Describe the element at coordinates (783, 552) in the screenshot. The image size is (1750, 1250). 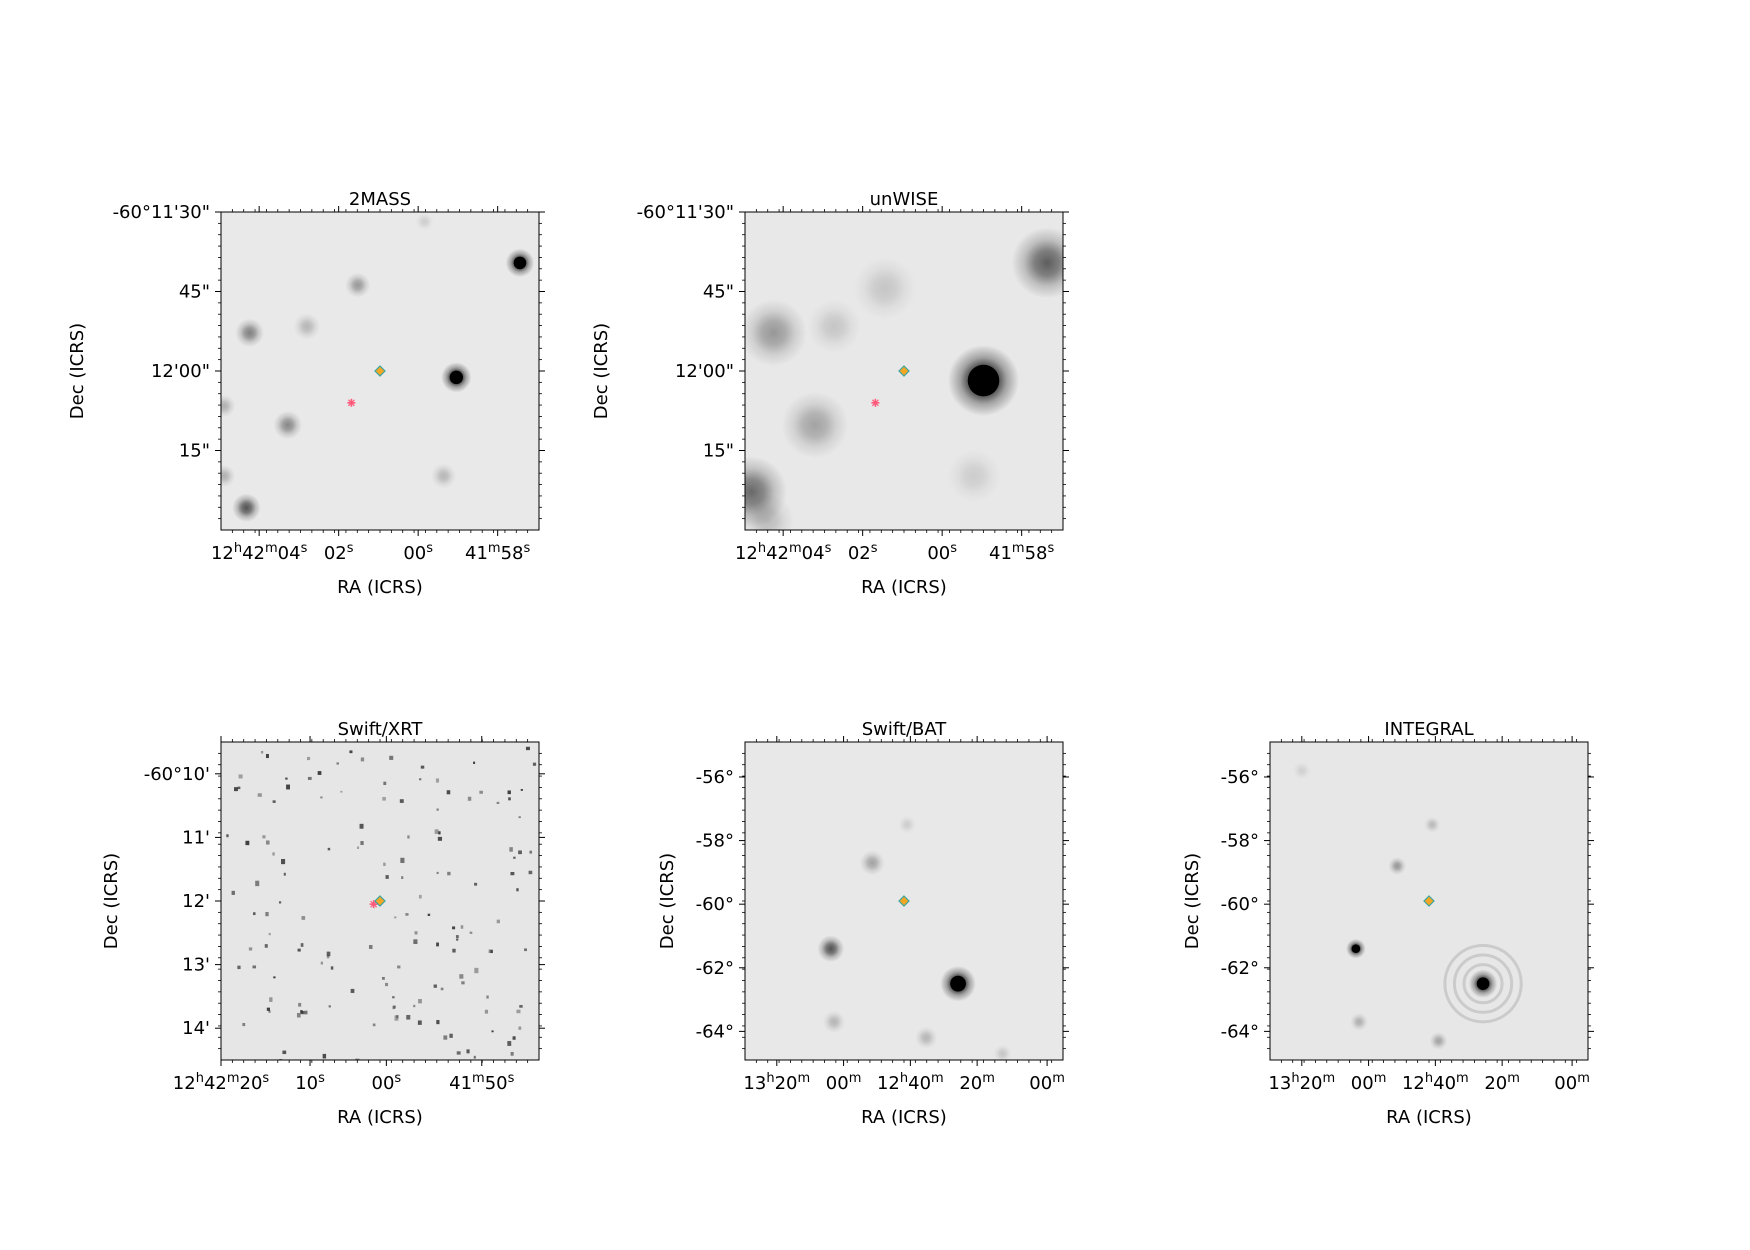
I see `x-tick-label: 12h42m04s` at that location.